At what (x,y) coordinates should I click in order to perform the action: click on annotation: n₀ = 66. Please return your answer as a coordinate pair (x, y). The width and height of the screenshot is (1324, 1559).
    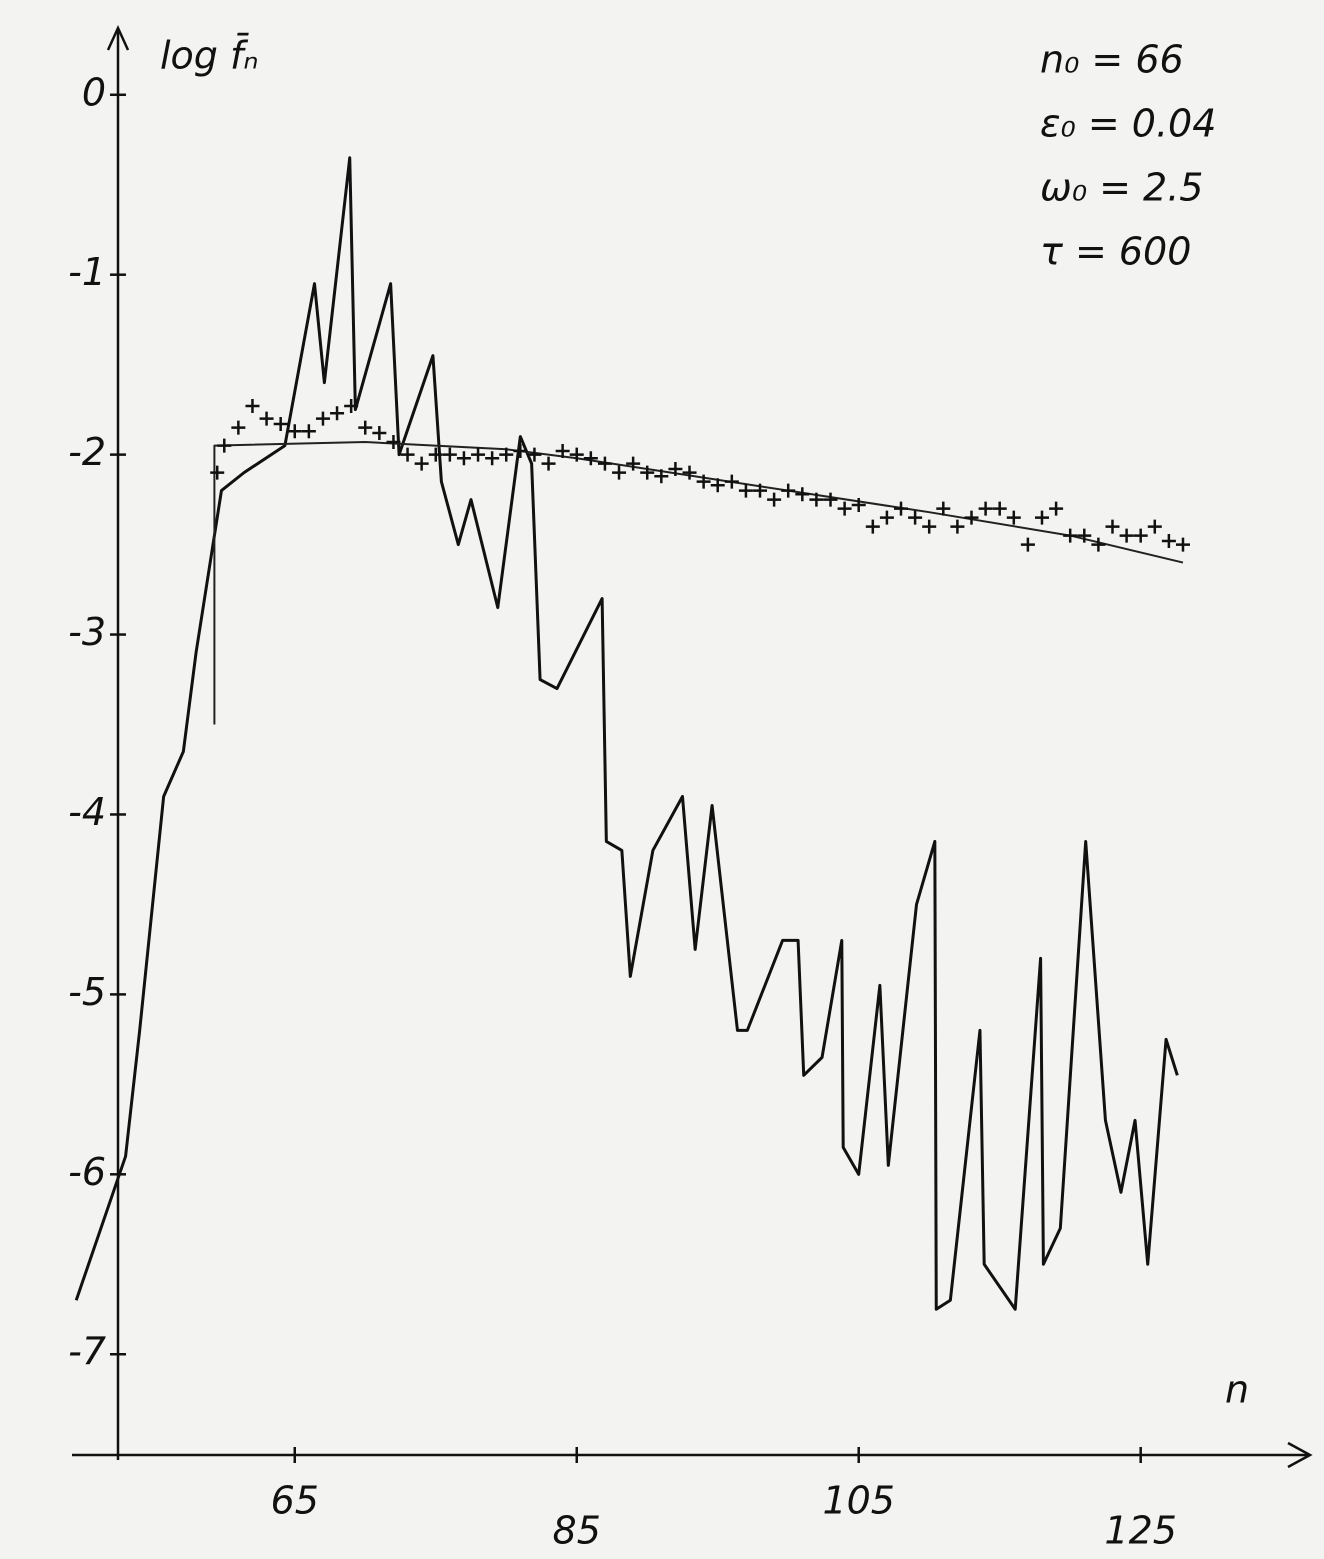
    Looking at the image, I should click on (1112, 60).